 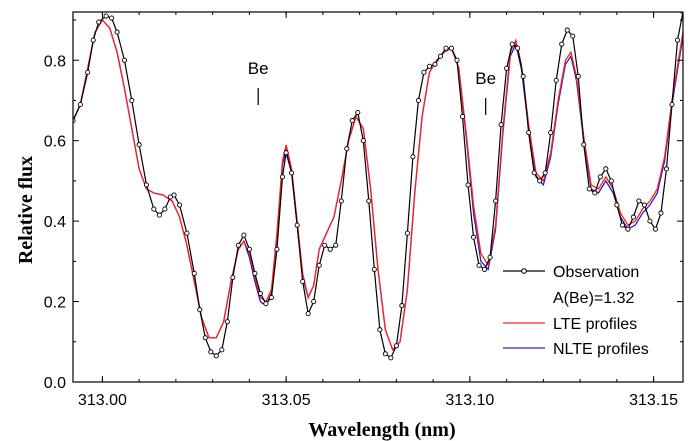 I want to click on legend-label-abundance: A(Be)=1.32, so click(x=593, y=298).